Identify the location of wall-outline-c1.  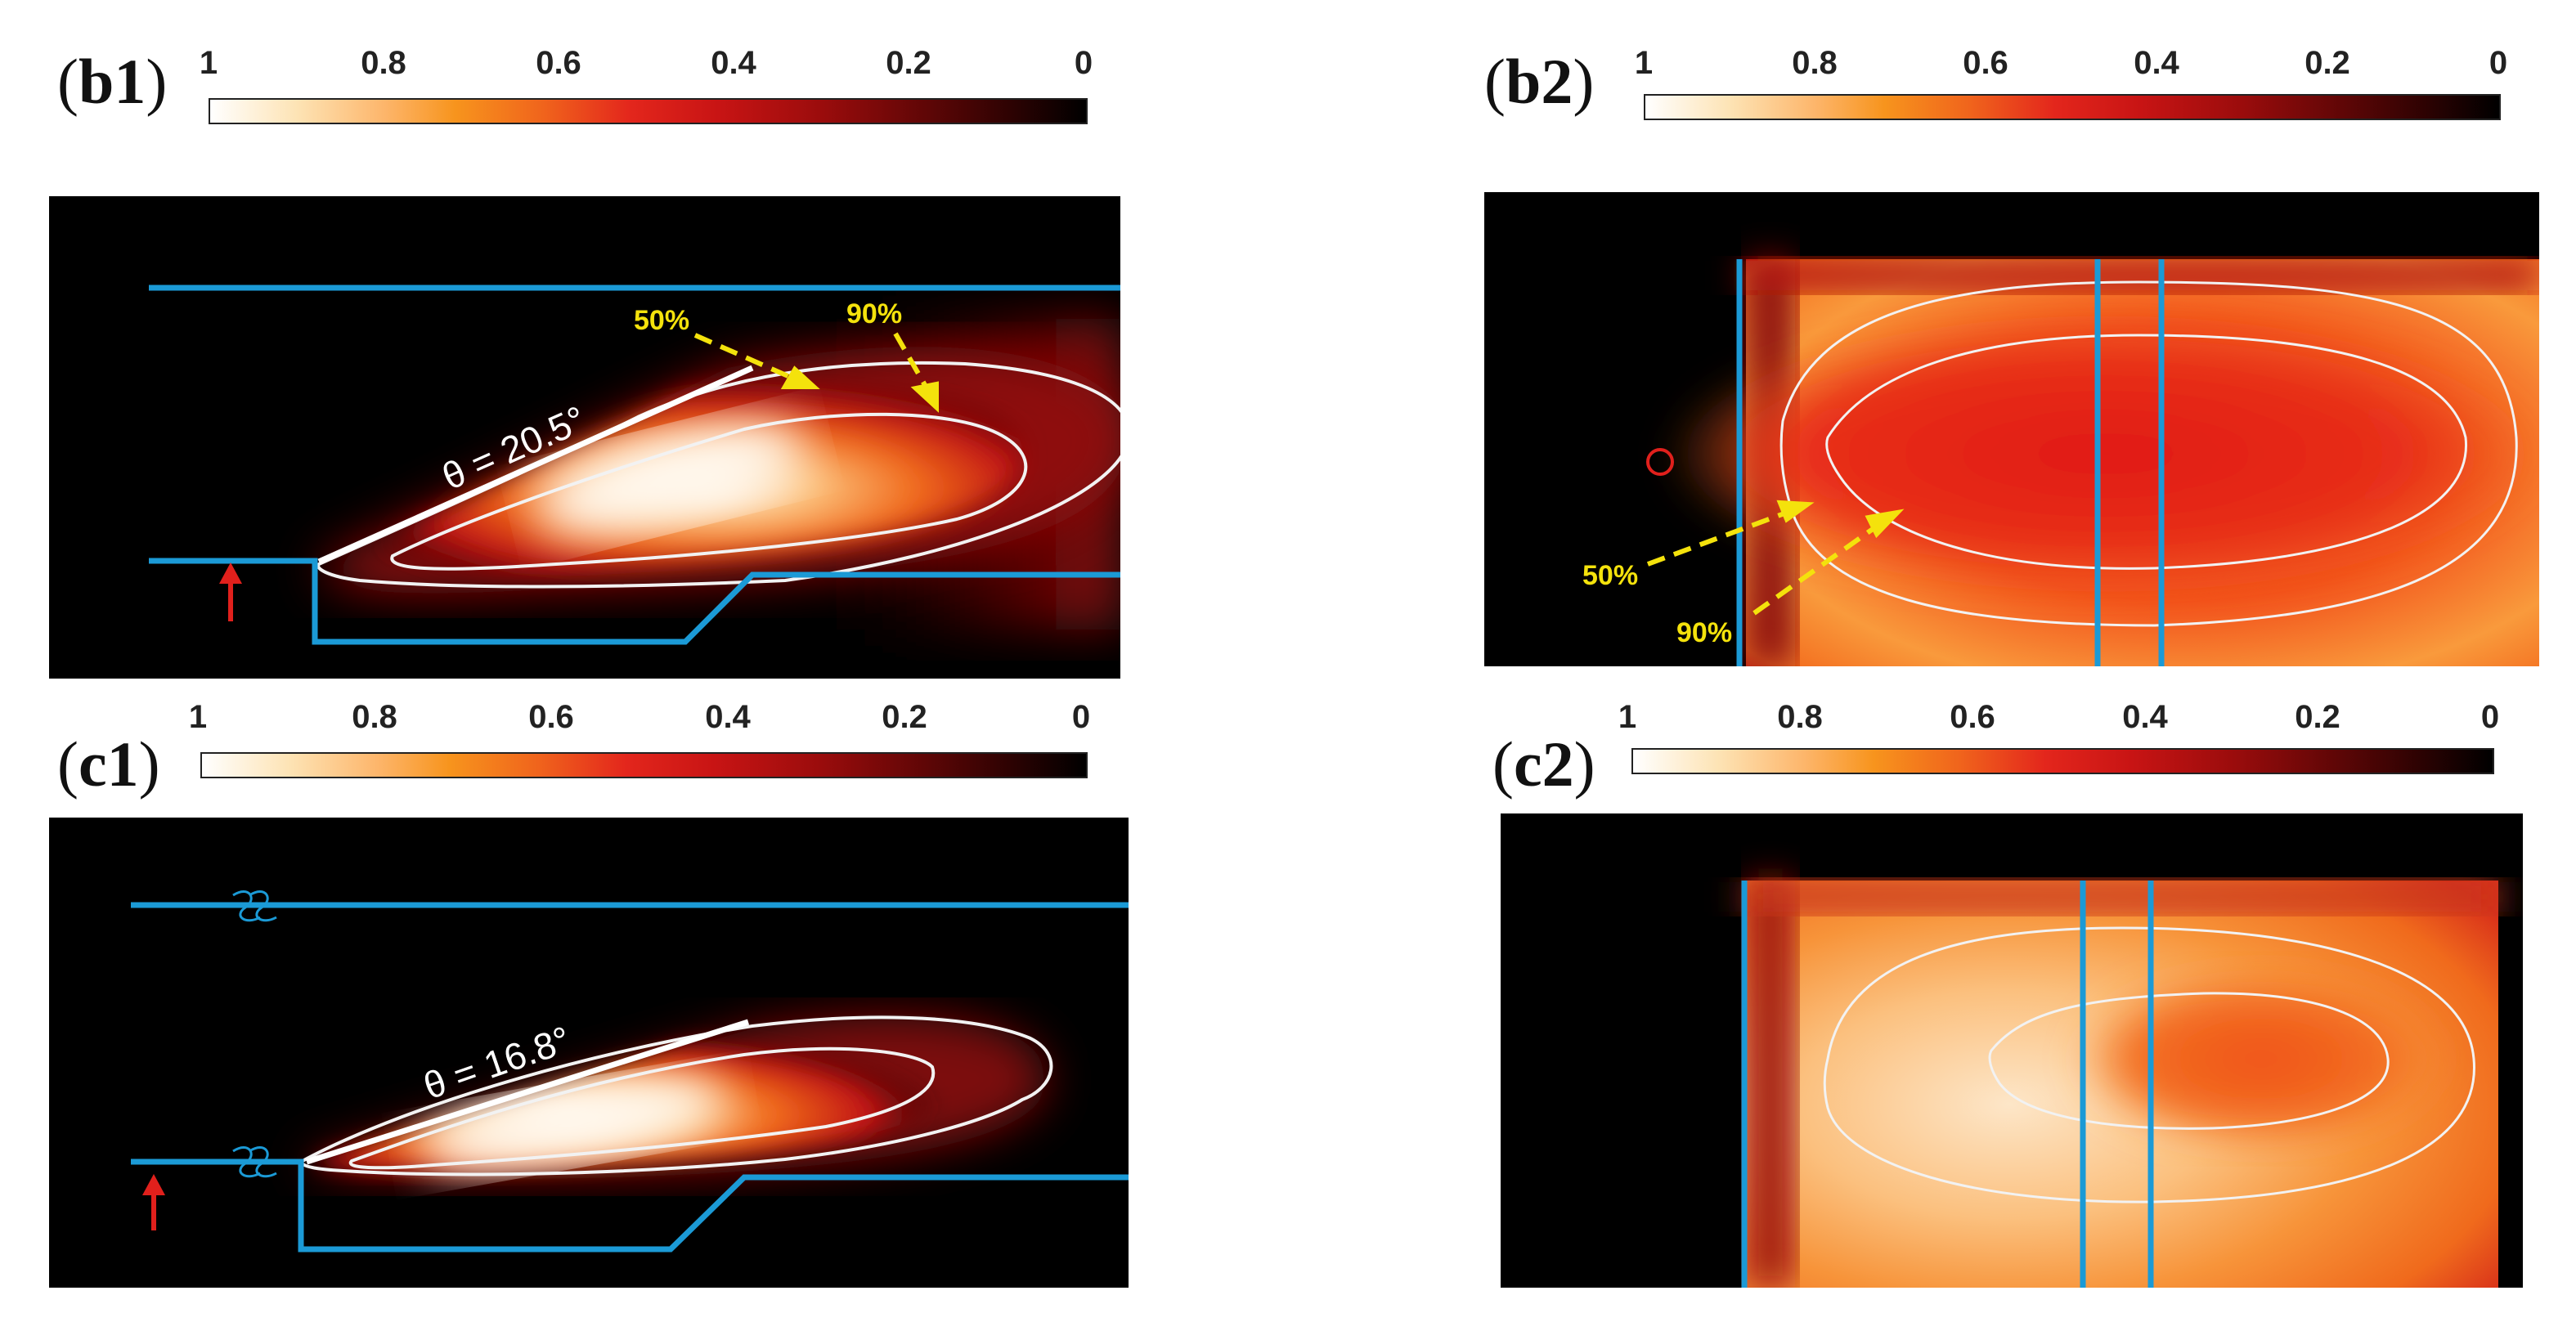
(630, 1077).